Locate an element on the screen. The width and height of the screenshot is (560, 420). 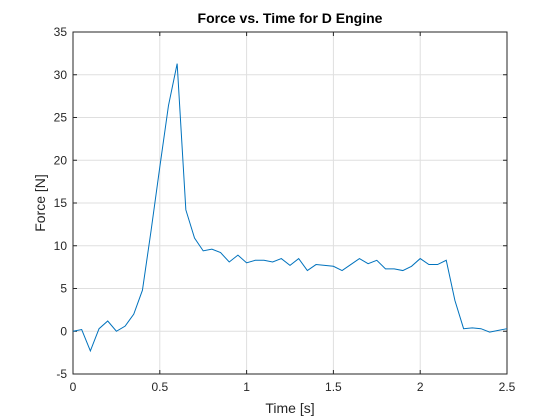
y-tick-label: 5 is located at coordinates (63, 289).